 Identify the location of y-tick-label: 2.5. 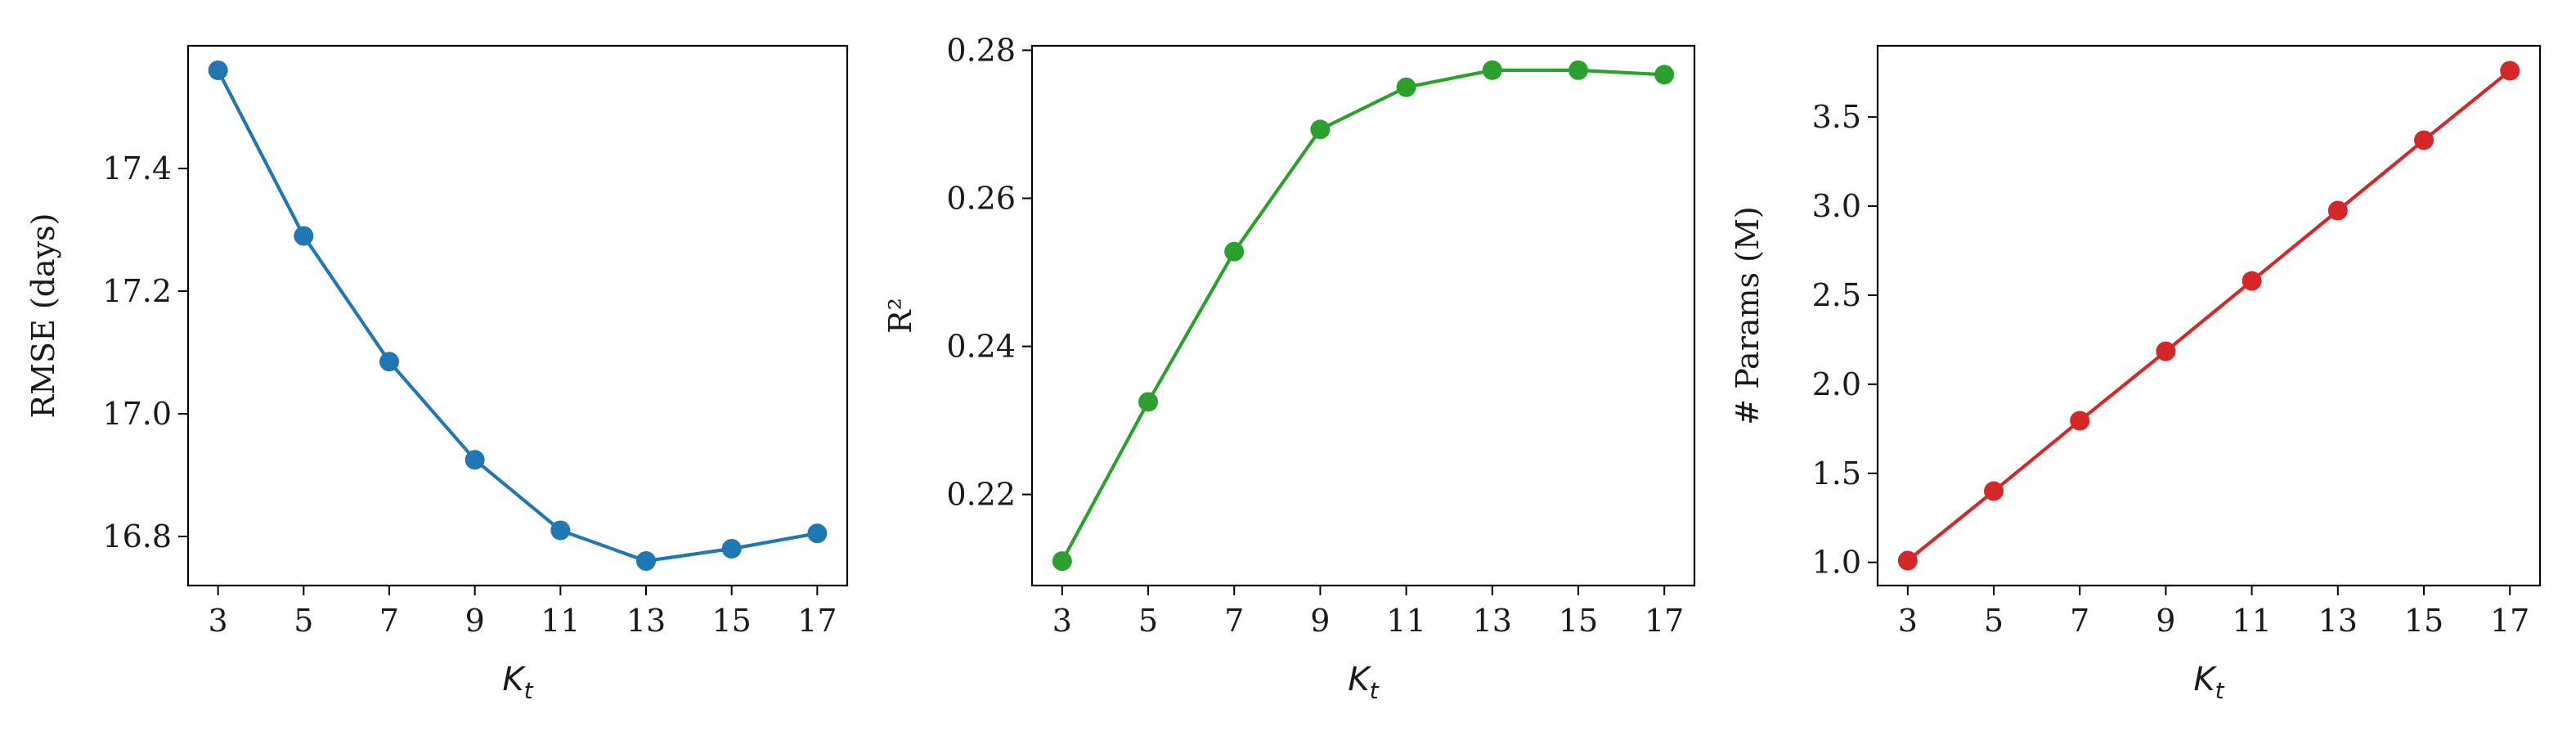
(1836, 295).